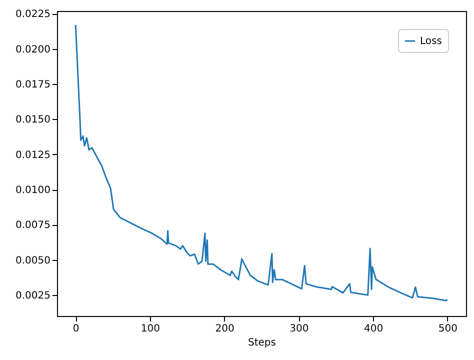 This screenshot has height=360, width=474. Describe the element at coordinates (33, 50) in the screenshot. I see `y-tick-label: 0.0200` at that location.